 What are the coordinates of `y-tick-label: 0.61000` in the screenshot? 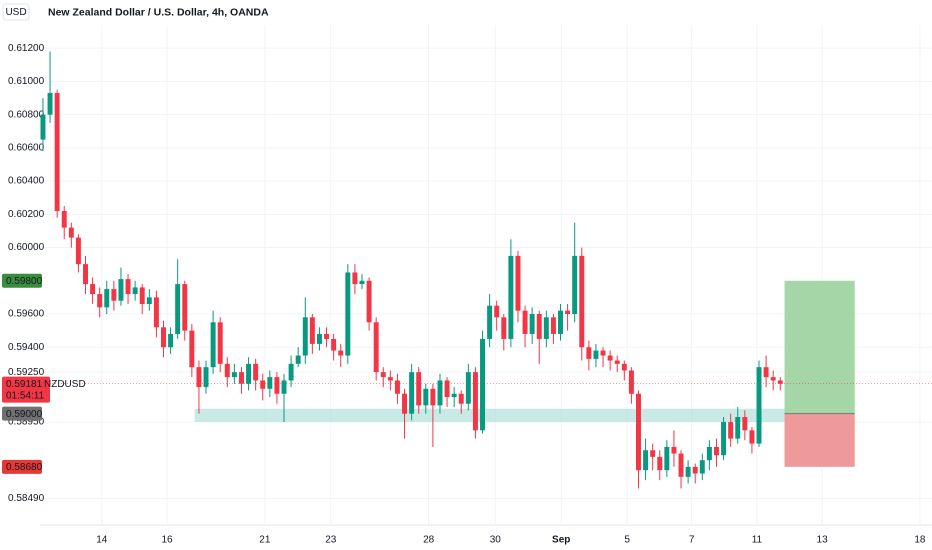 It's located at (26, 81).